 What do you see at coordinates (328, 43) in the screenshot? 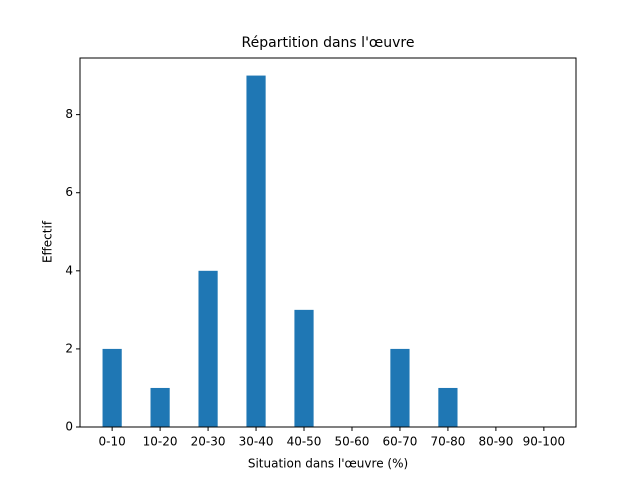
I see `chart-title: Répartition dans l'œuvre` at bounding box center [328, 43].